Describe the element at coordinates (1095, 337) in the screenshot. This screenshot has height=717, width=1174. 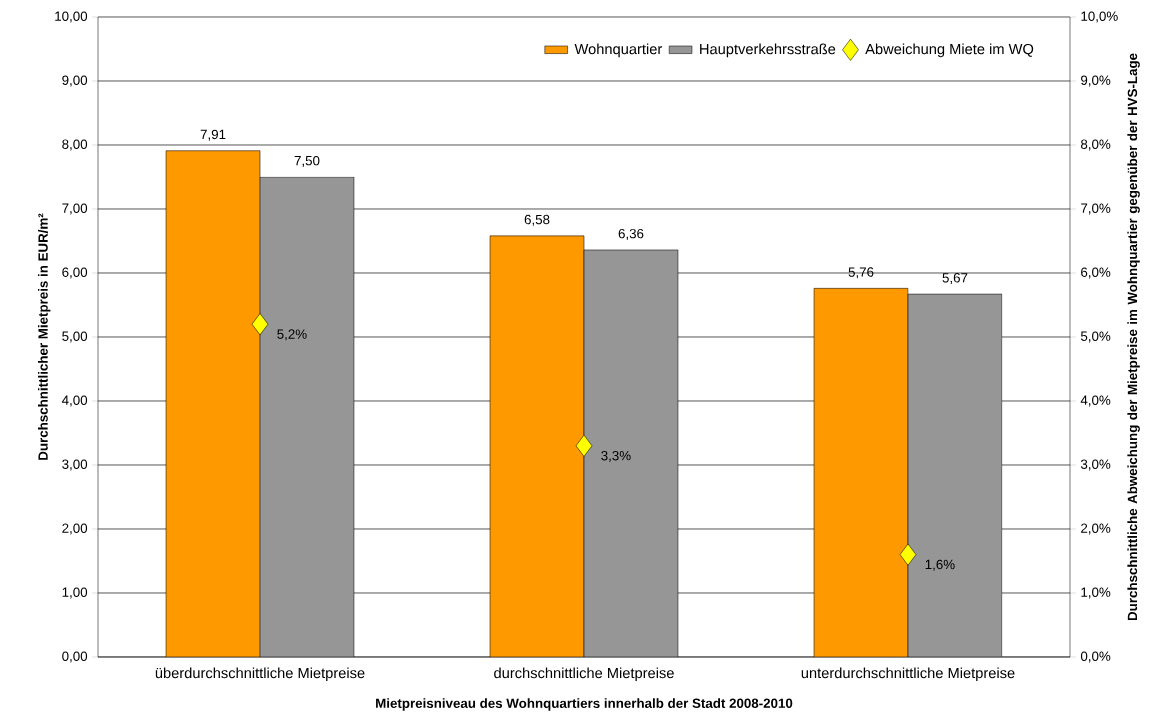
I see `y2-tick-label: 5,0%` at that location.